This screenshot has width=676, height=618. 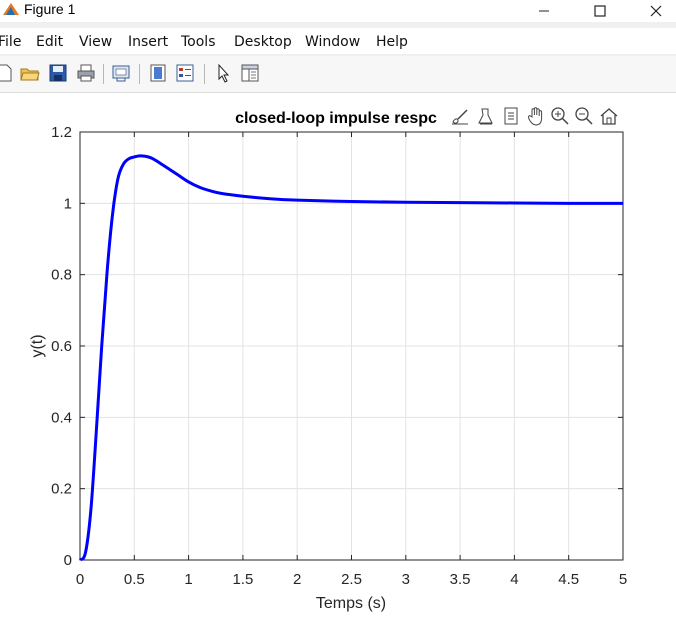 I want to click on x-tick-label: 1, so click(x=188, y=579).